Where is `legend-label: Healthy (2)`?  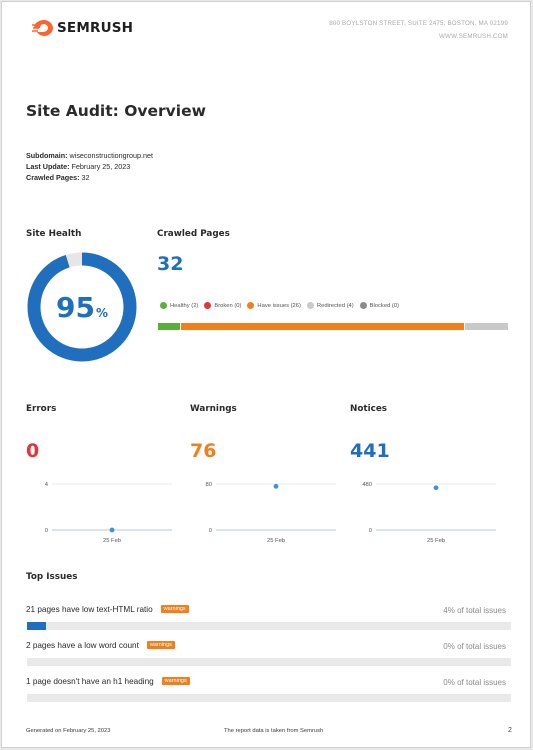
legend-label: Healthy (2) is located at coordinates (184, 305).